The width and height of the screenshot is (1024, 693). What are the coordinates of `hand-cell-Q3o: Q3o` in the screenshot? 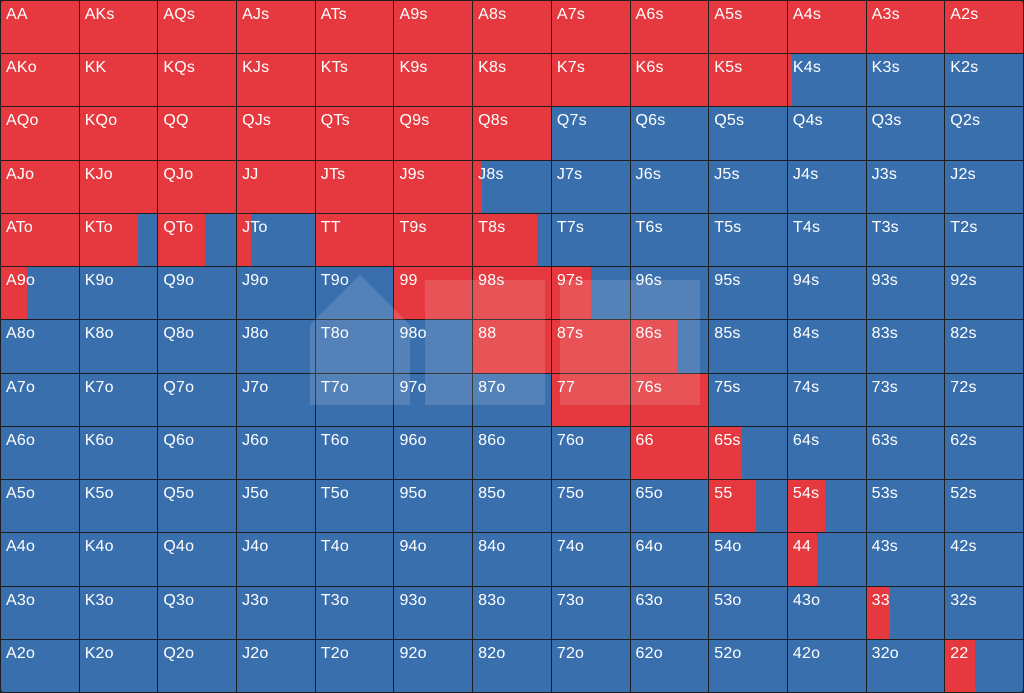 It's located at (197, 612).